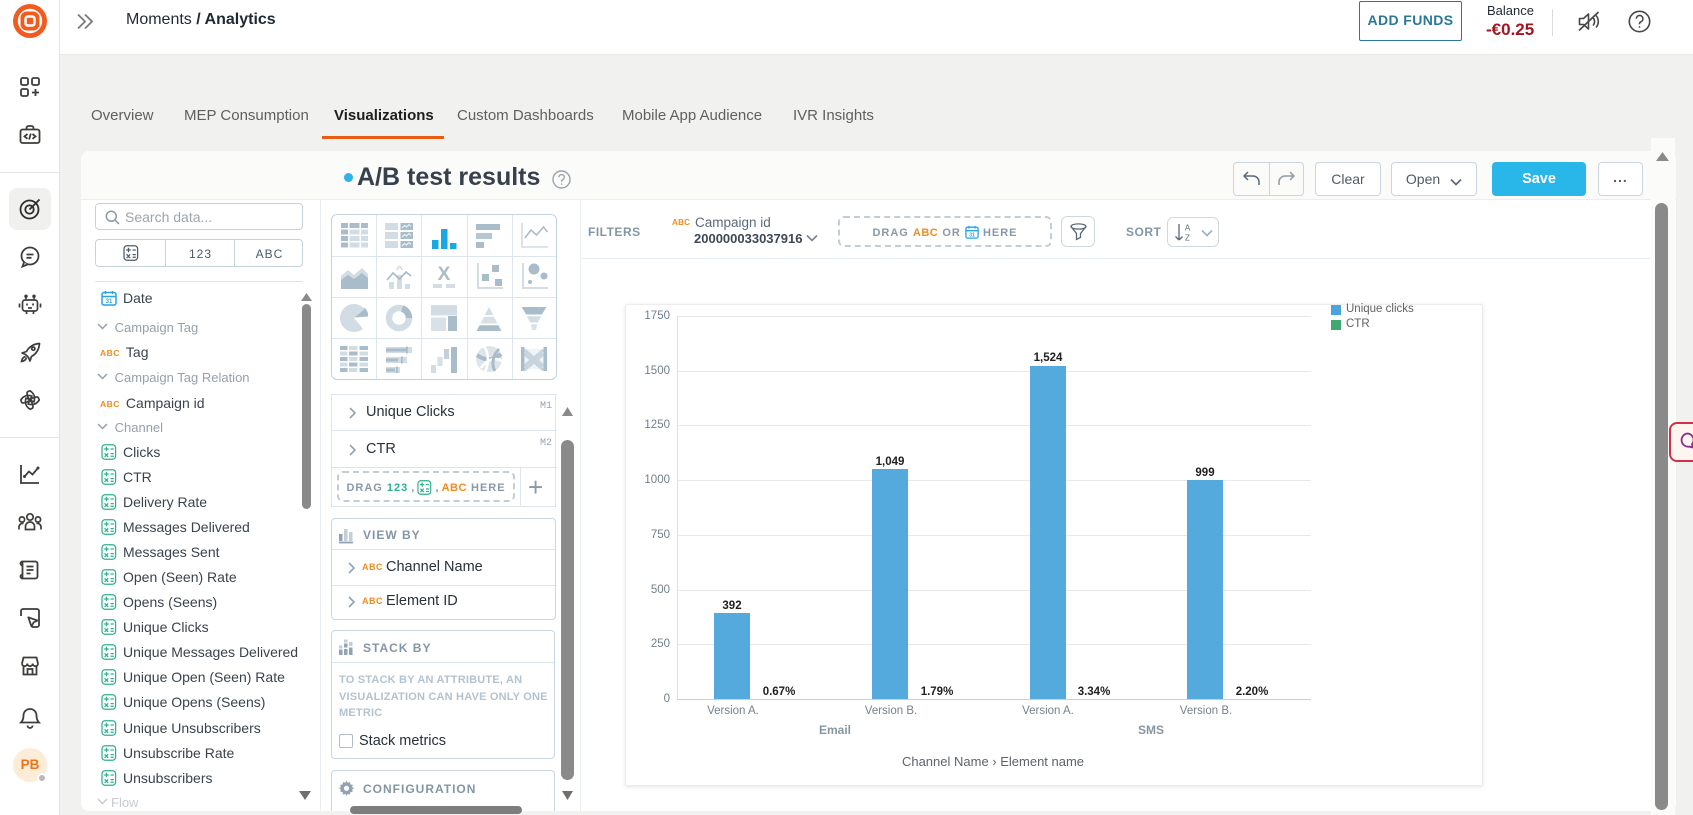 The image size is (1693, 815). Describe the element at coordinates (1187, 238) in the screenshot. I see `svg-text: Z` at that location.